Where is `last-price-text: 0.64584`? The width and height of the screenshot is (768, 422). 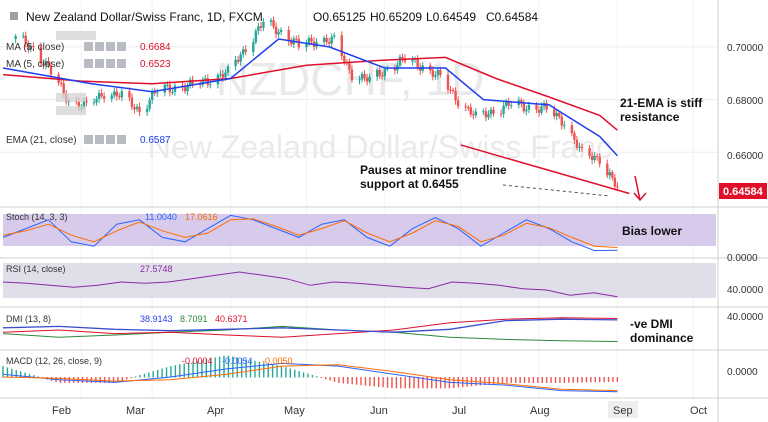
last-price-text: 0.64584 is located at coordinates (743, 192).